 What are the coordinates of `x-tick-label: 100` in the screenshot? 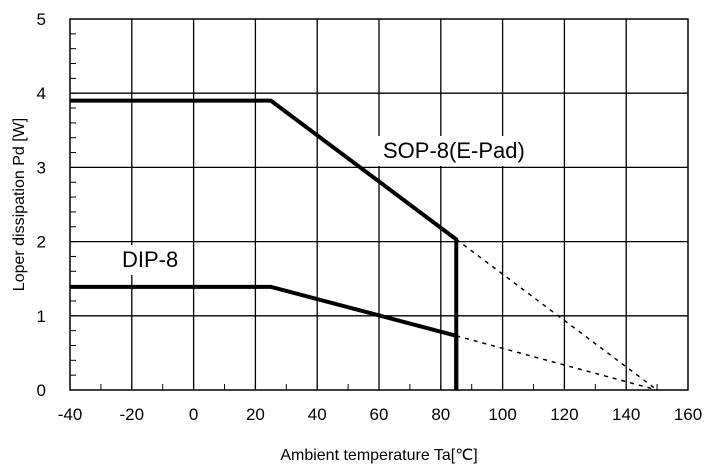 It's located at (502, 414).